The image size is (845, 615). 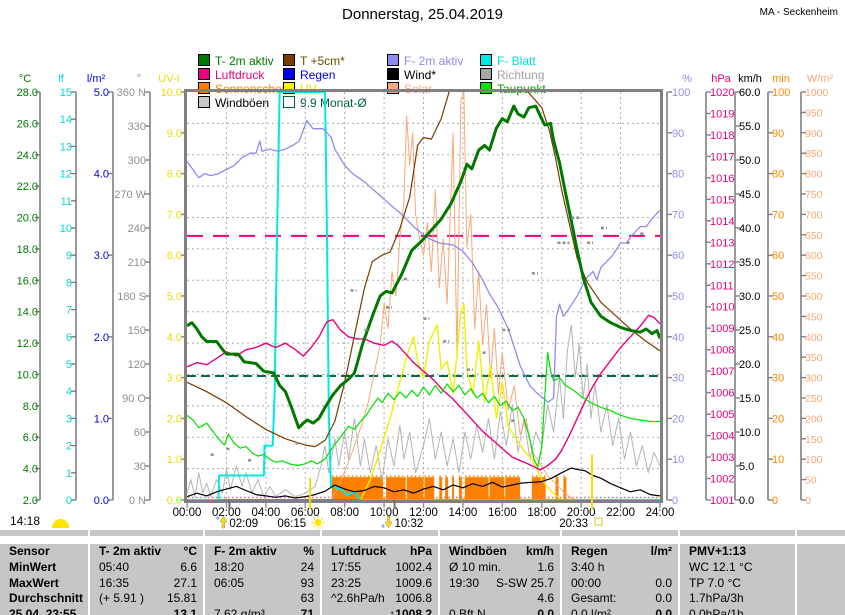 I want to click on axis-tick-label-wm2: 300, so click(x=814, y=379).